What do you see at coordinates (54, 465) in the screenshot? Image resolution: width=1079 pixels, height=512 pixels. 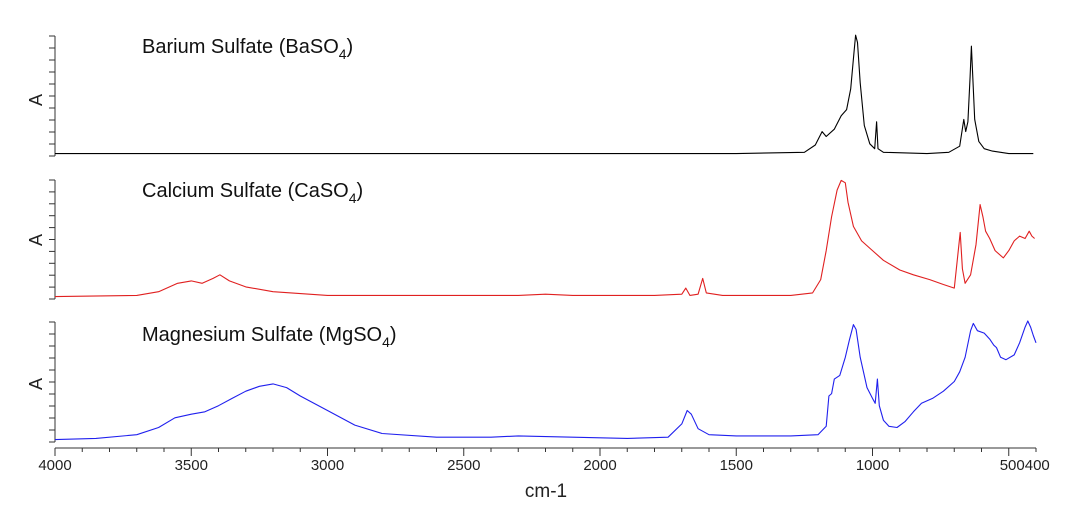 I see `x-tick-label: 4000` at bounding box center [54, 465].